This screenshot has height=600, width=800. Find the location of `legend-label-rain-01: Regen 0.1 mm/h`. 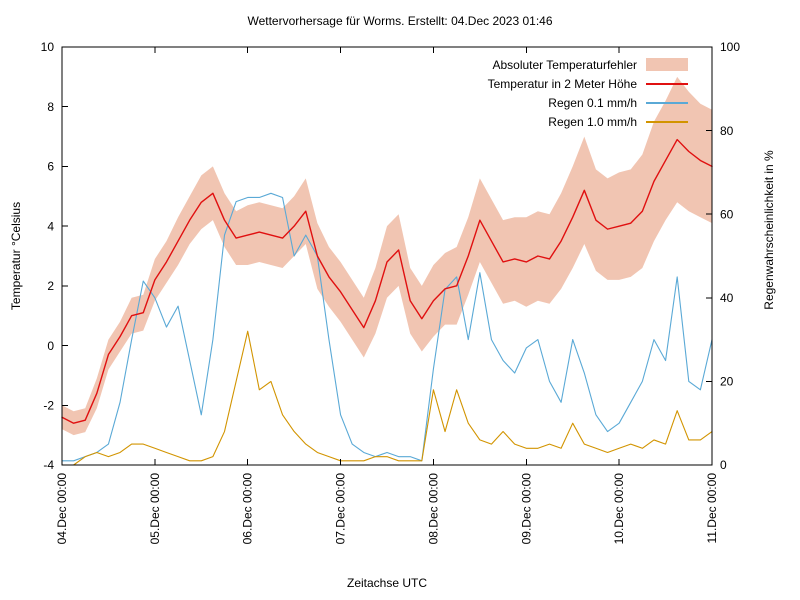

legend-label-rain-01: Regen 0.1 mm/h is located at coordinates (592, 102).